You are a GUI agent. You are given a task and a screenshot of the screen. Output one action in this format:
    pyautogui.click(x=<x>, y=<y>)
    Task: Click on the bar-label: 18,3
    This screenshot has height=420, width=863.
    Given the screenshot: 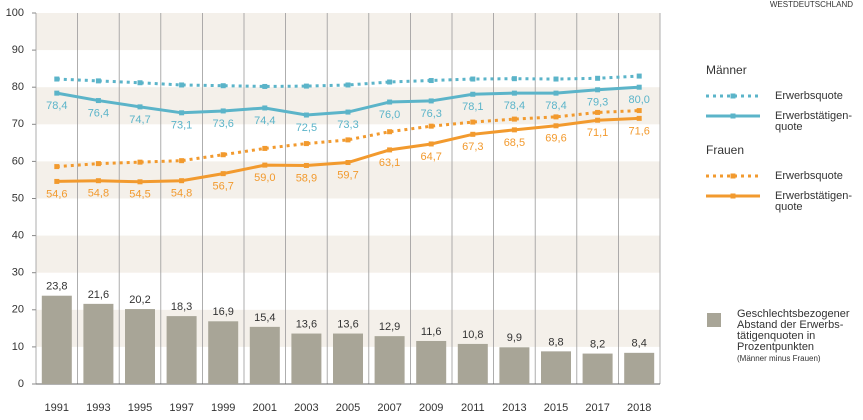 What is the action you would take?
    pyautogui.click(x=181, y=307)
    